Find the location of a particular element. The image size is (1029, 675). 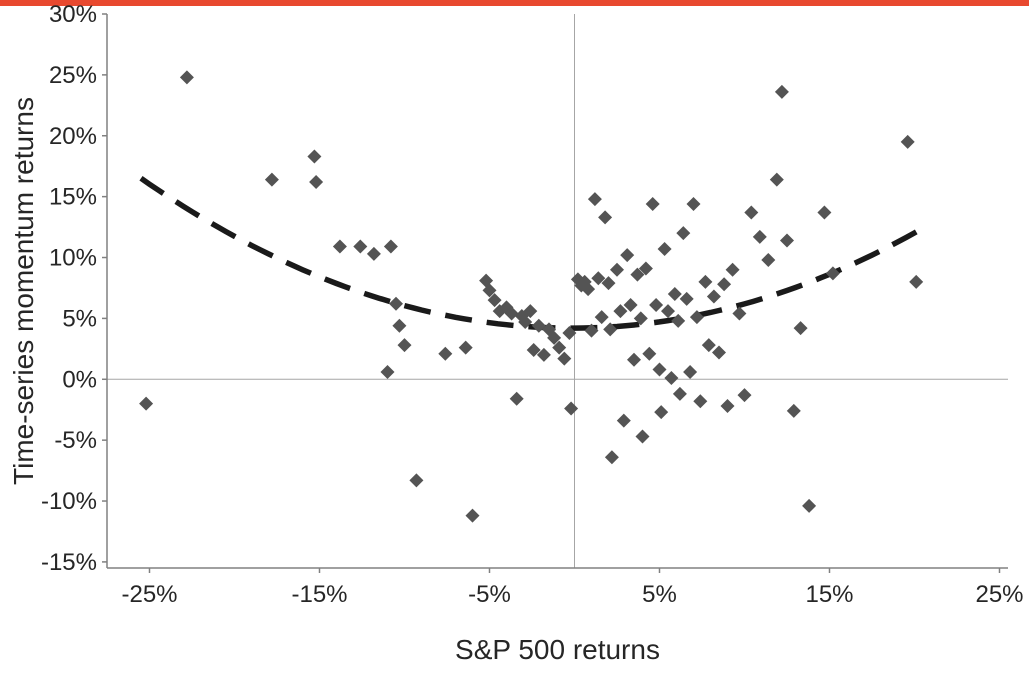

x-axis-title: S&P 500 returns is located at coordinates (557, 649).